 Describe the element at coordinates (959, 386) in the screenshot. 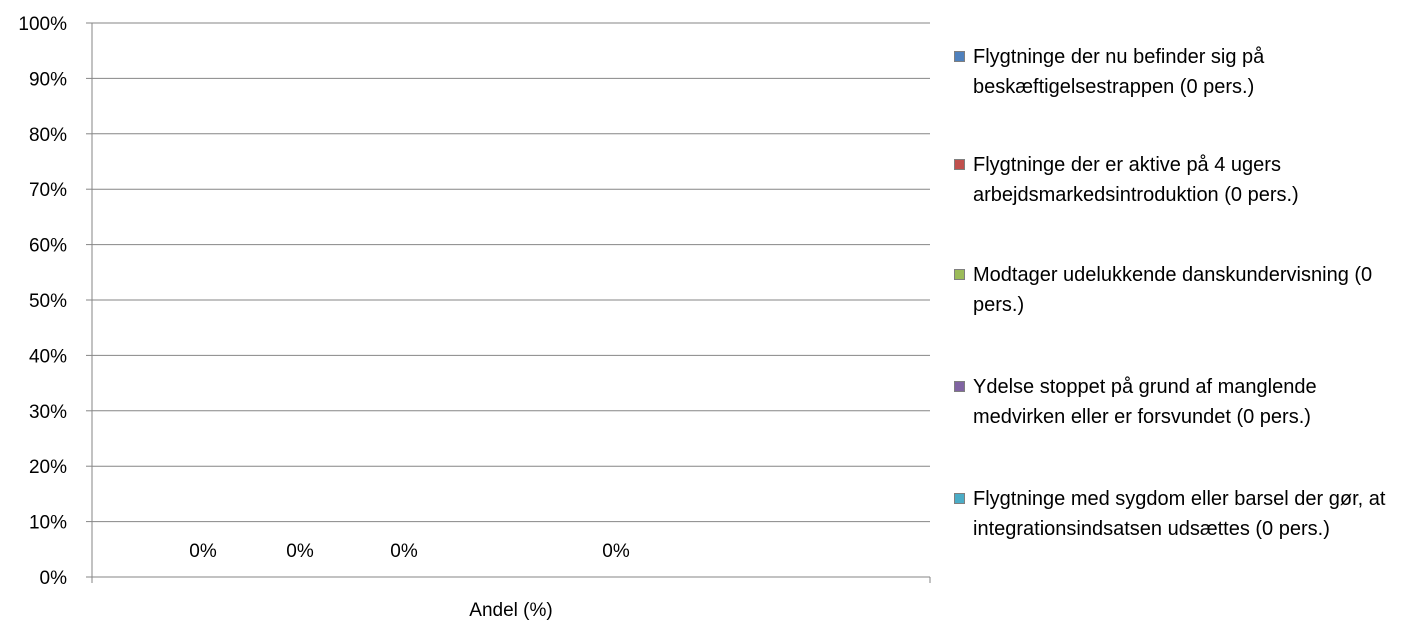

I see `legend-swatch-purple-icon` at that location.